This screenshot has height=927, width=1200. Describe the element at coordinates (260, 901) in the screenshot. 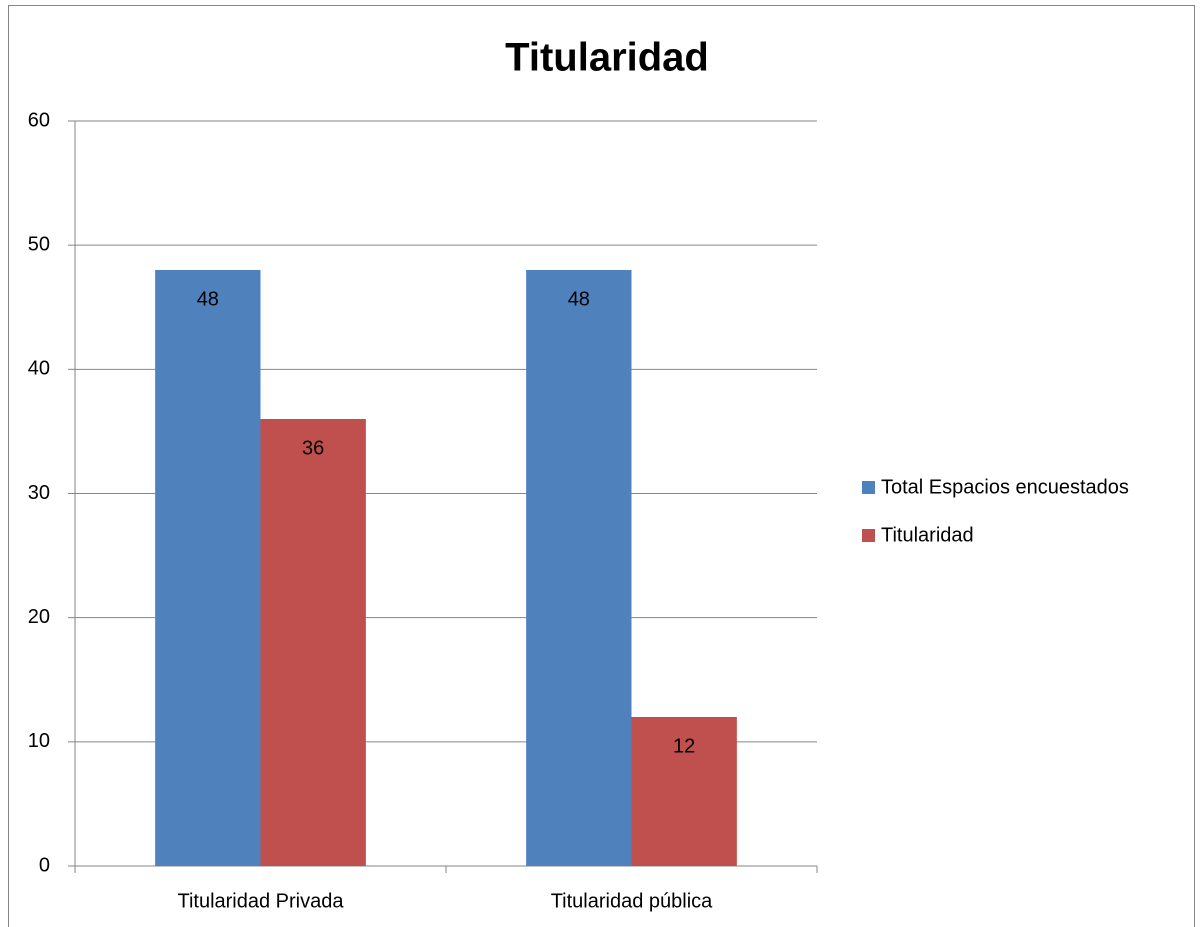

I see `x-tick-label: Titularidad Privada` at that location.